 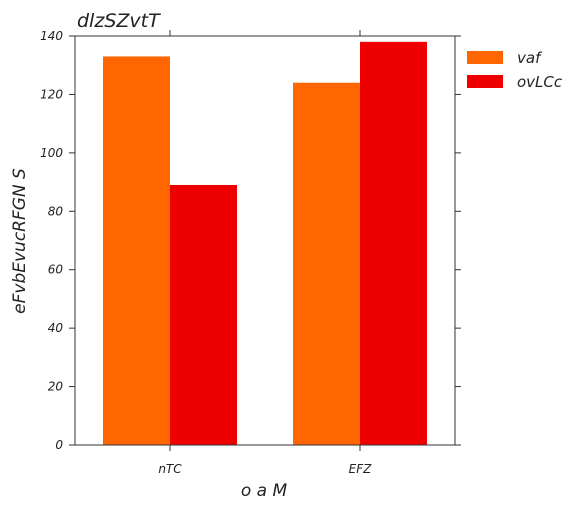 I want to click on y-axis-label: eFvbEvucRFGN S, so click(x=20, y=241).